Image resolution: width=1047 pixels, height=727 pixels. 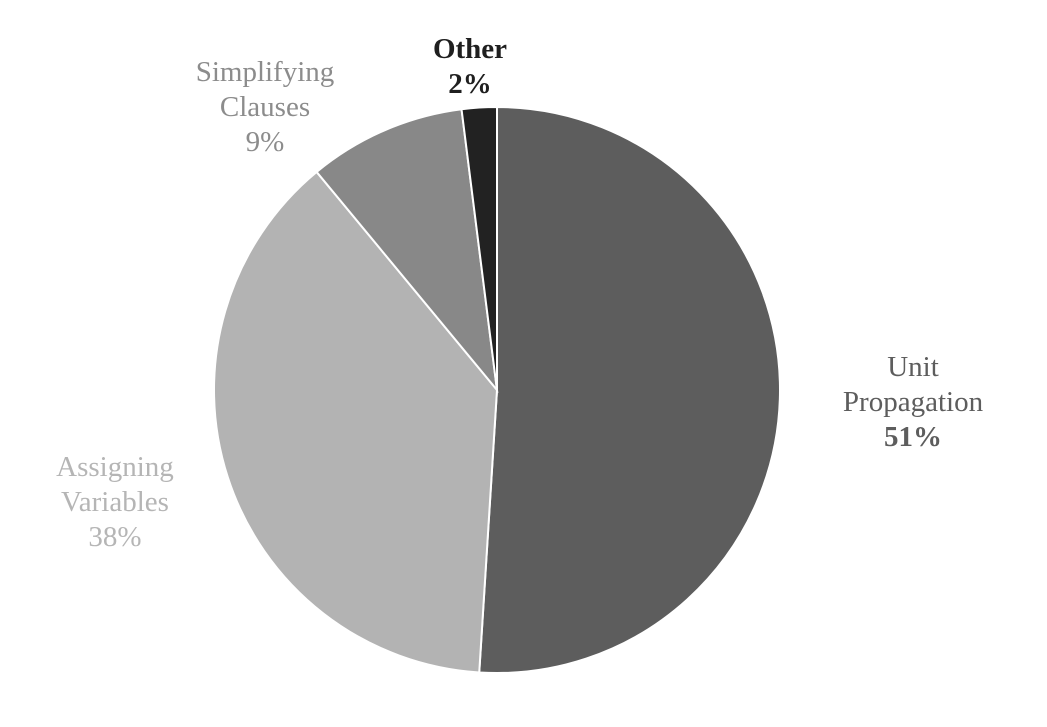 I want to click on slice-percent: 38%, so click(x=115, y=537).